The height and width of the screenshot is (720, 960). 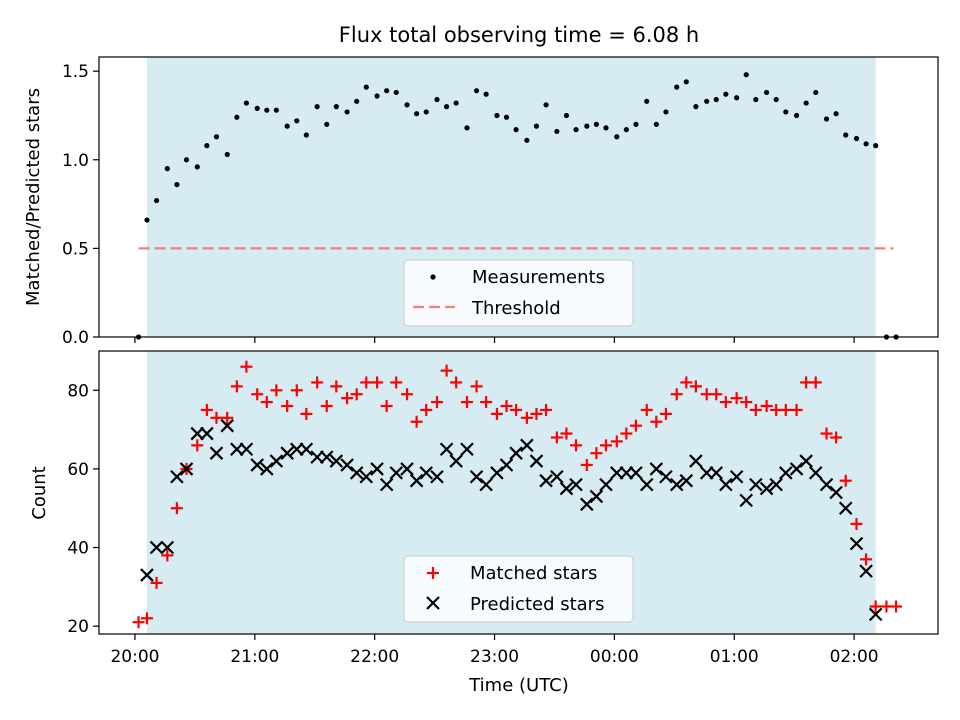 I want to click on legend-matched-label: Matched stars, so click(x=533, y=573).